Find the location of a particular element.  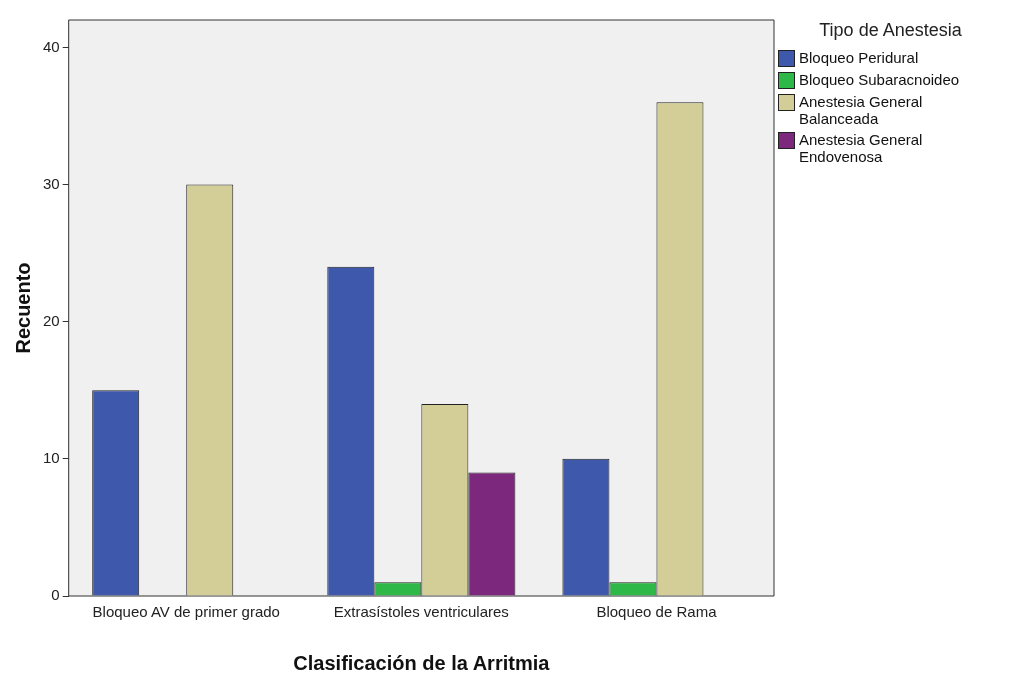

x-axis-title: Clasificación de la Arritmia is located at coordinates (422, 662).